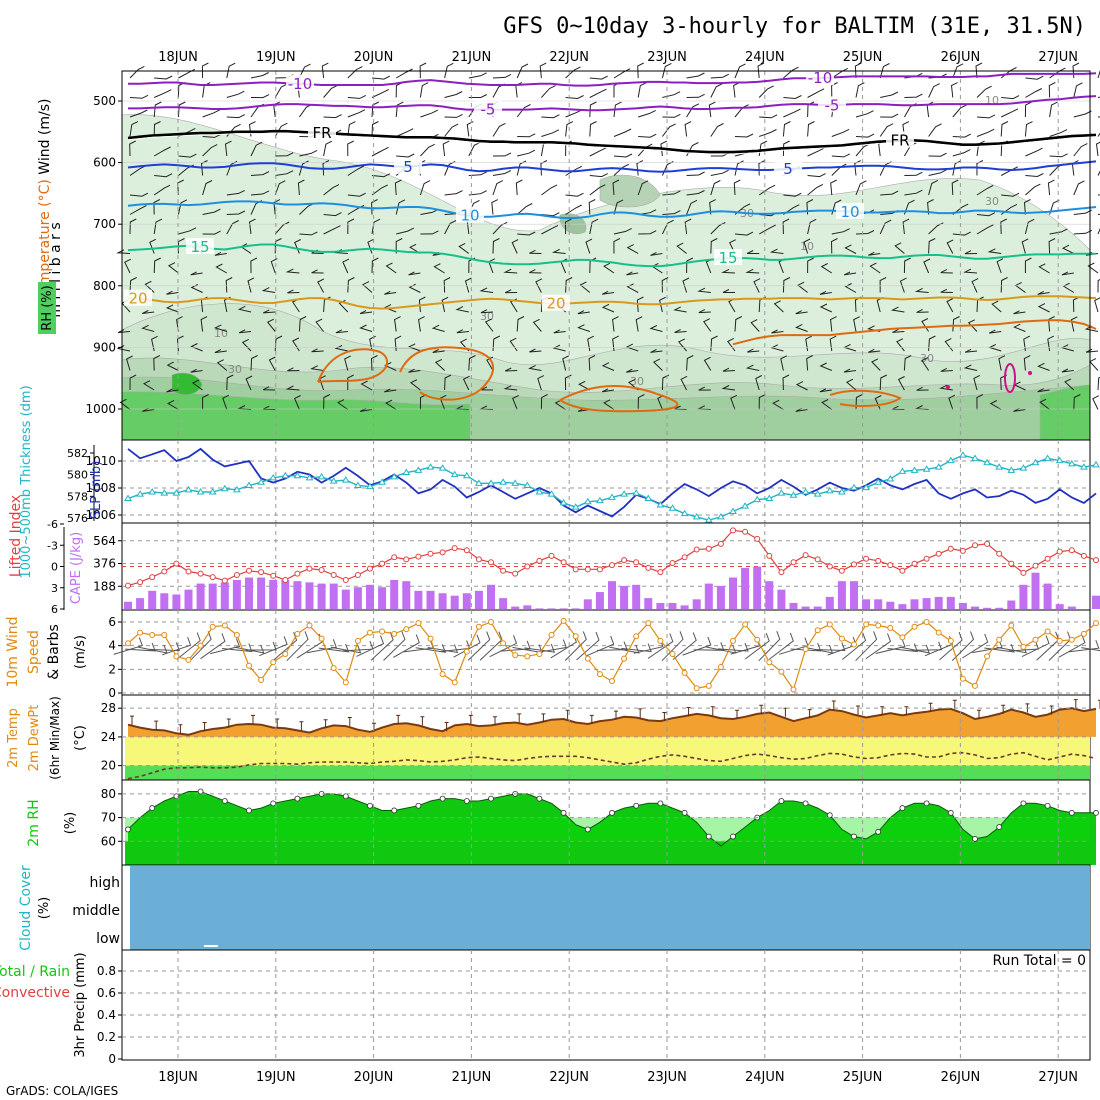  What do you see at coordinates (300, 84) in the screenshot?
I see `isotherm-label: -10` at bounding box center [300, 84].